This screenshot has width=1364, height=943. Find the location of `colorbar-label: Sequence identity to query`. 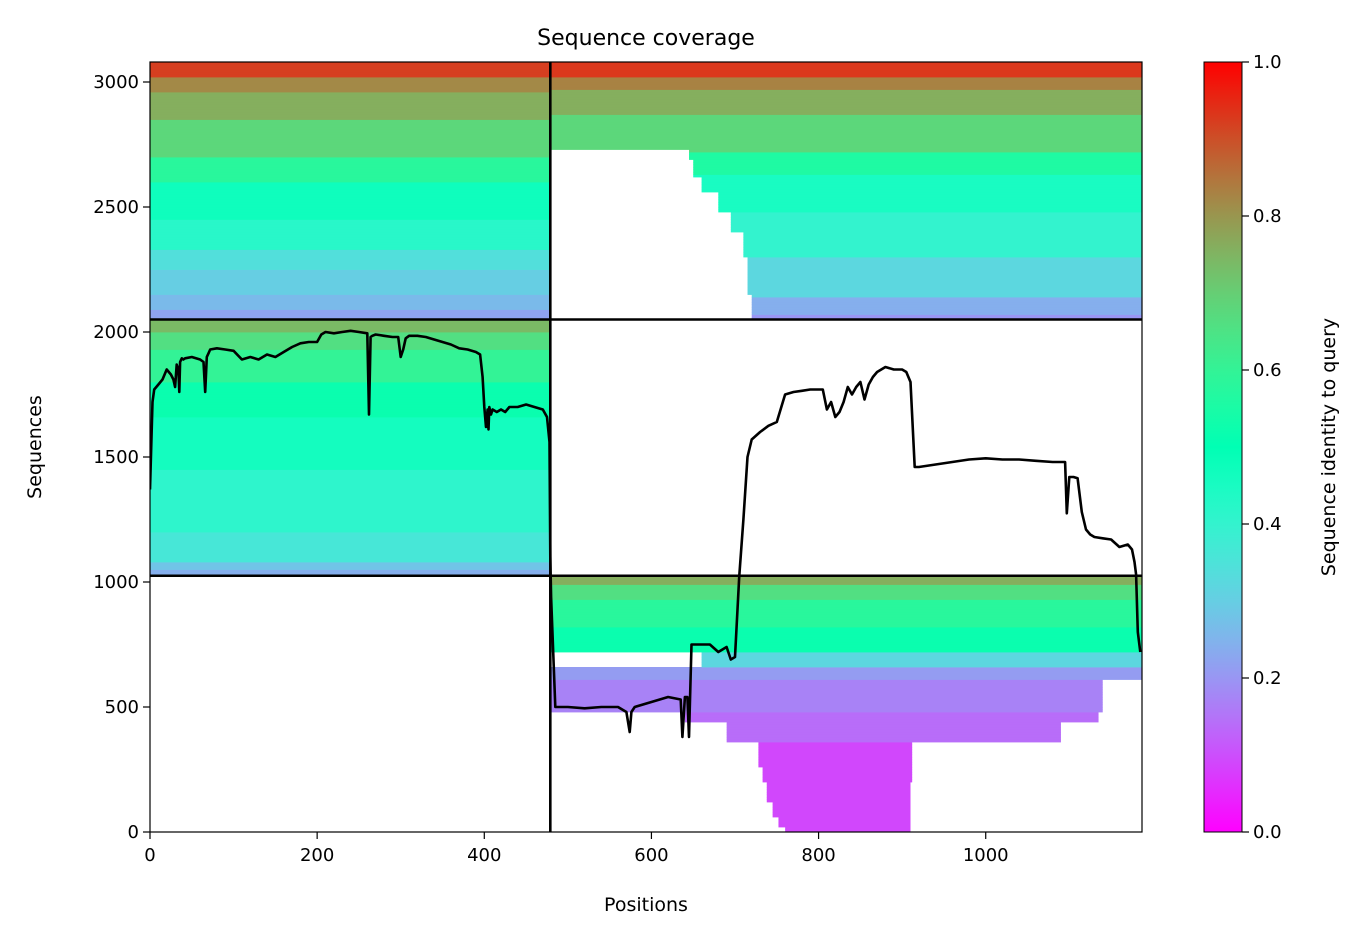

colorbar-label: Sequence identity to query is located at coordinates (1329, 447).